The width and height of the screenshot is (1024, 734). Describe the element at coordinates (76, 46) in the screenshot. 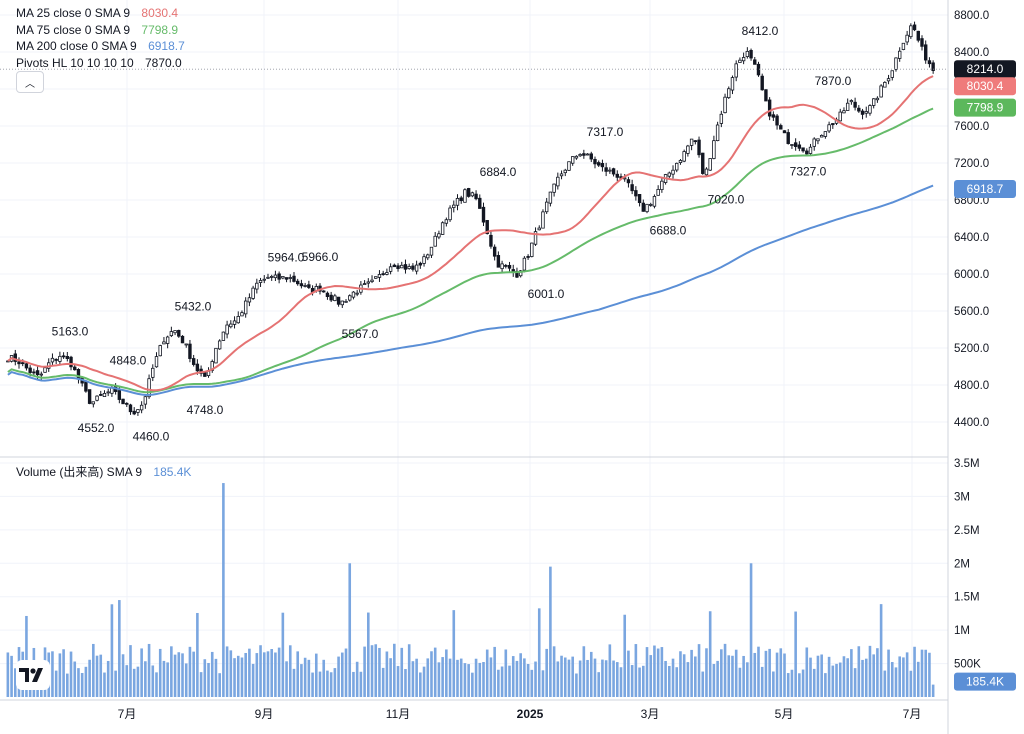

I see `legend-ma200-label: MA 200 close 0 SMA 9` at that location.